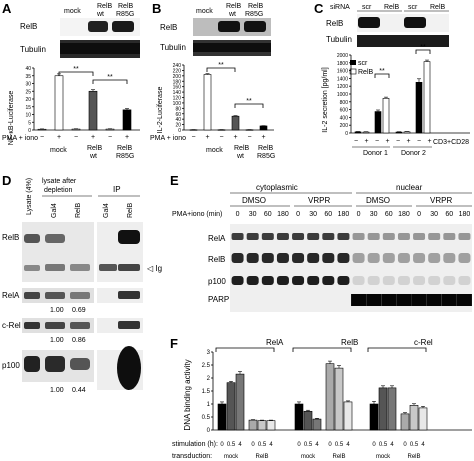  I want to click on sirna-label: siRNA, so click(340, 7).